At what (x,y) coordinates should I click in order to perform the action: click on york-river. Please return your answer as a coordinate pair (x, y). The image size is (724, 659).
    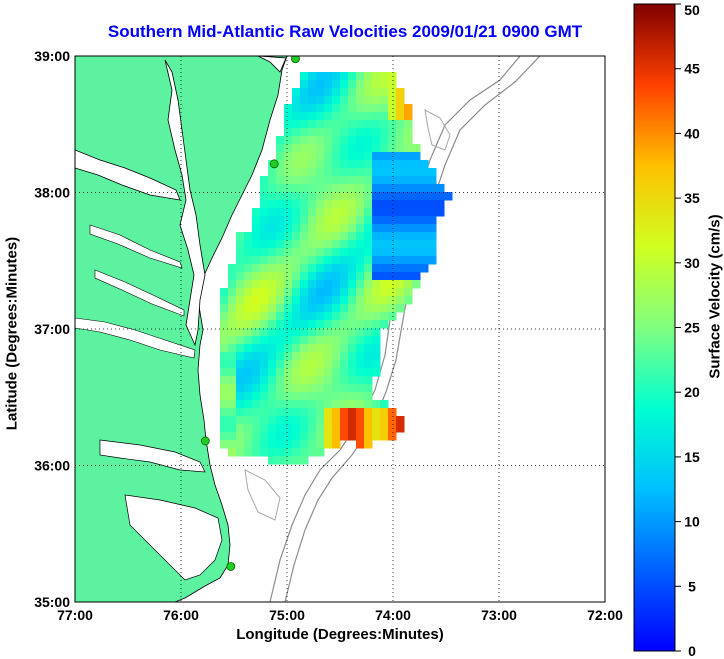
    Looking at the image, I should click on (139, 293).